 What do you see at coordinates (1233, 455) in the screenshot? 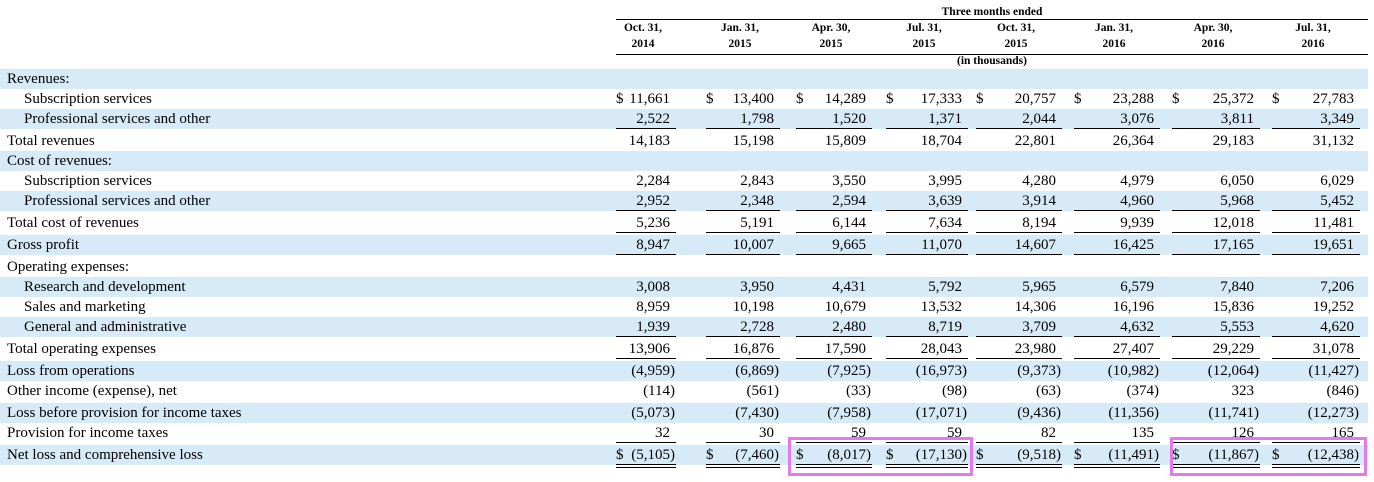
I see `value-cell: (11,867)` at bounding box center [1233, 455].